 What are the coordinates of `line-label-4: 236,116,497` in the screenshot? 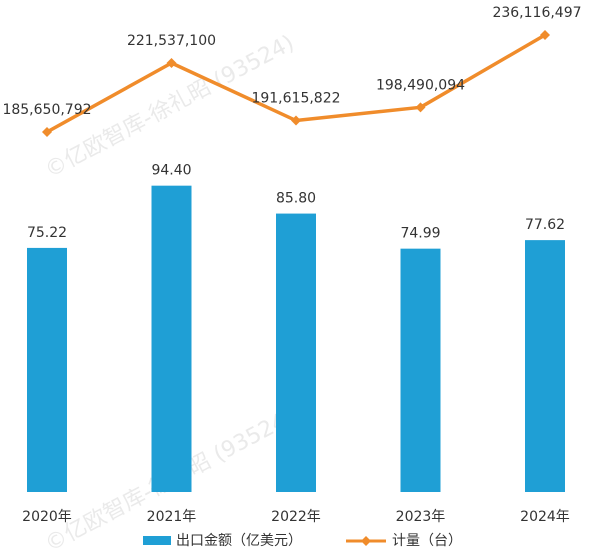 It's located at (536, 13).